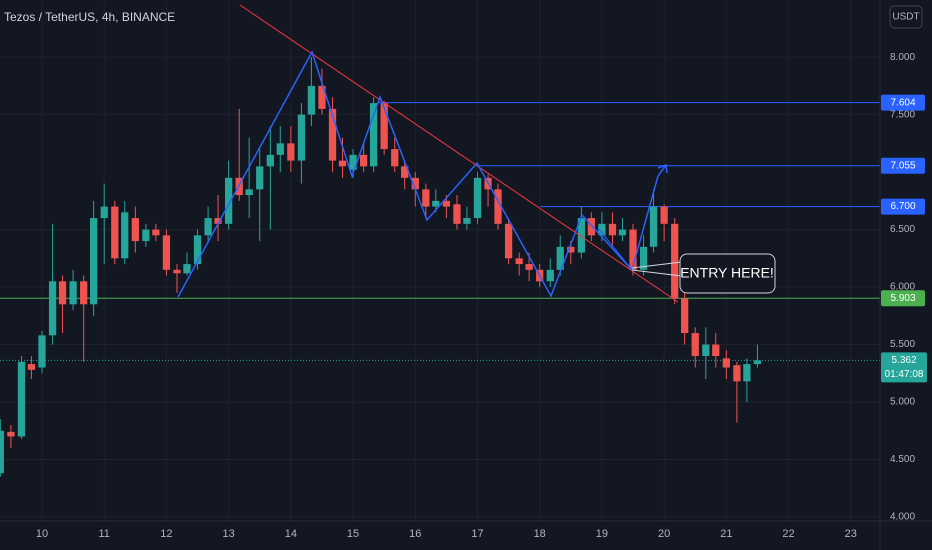 This screenshot has width=932, height=550. What do you see at coordinates (902, 229) in the screenshot?
I see `y-tick-label: 6.500` at bounding box center [902, 229].